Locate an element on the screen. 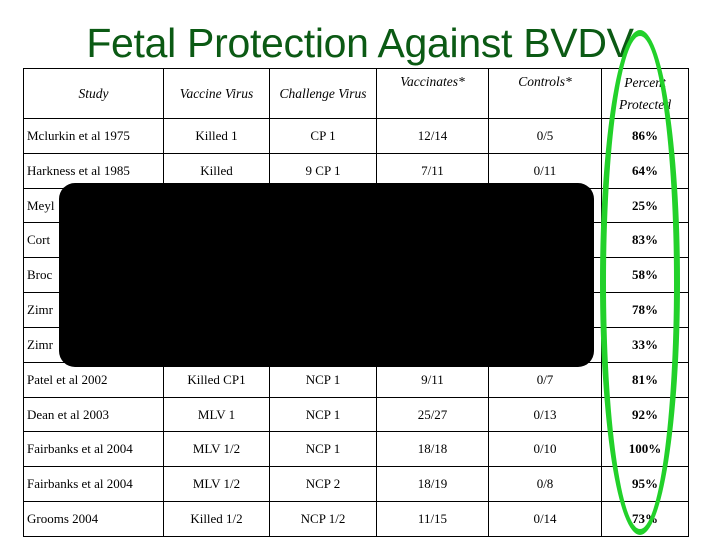 This screenshot has width=720, height=540. cell-vaccinates: 18/19 is located at coordinates (432, 484).